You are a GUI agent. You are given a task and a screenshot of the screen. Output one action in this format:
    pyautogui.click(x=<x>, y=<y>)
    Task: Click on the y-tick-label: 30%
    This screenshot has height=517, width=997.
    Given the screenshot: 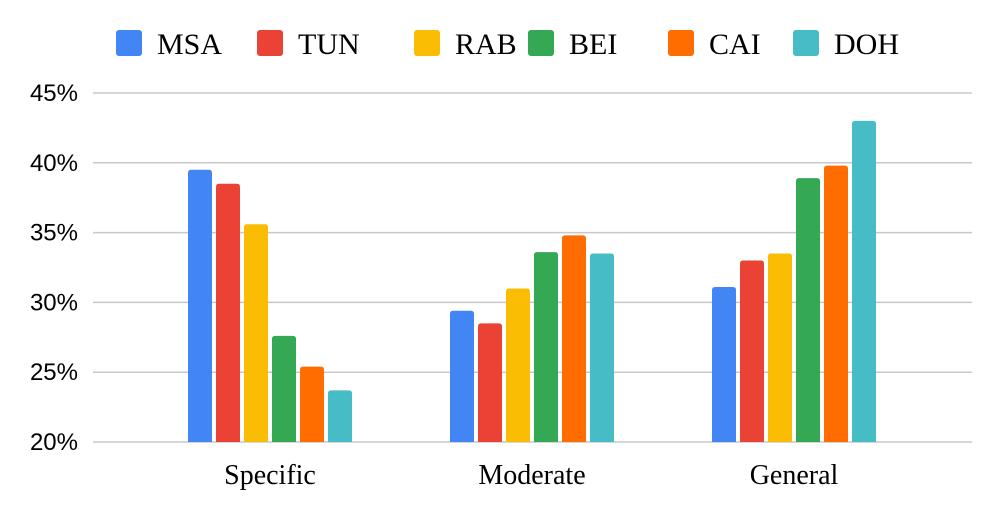 What is the action you would take?
    pyautogui.click(x=54, y=302)
    